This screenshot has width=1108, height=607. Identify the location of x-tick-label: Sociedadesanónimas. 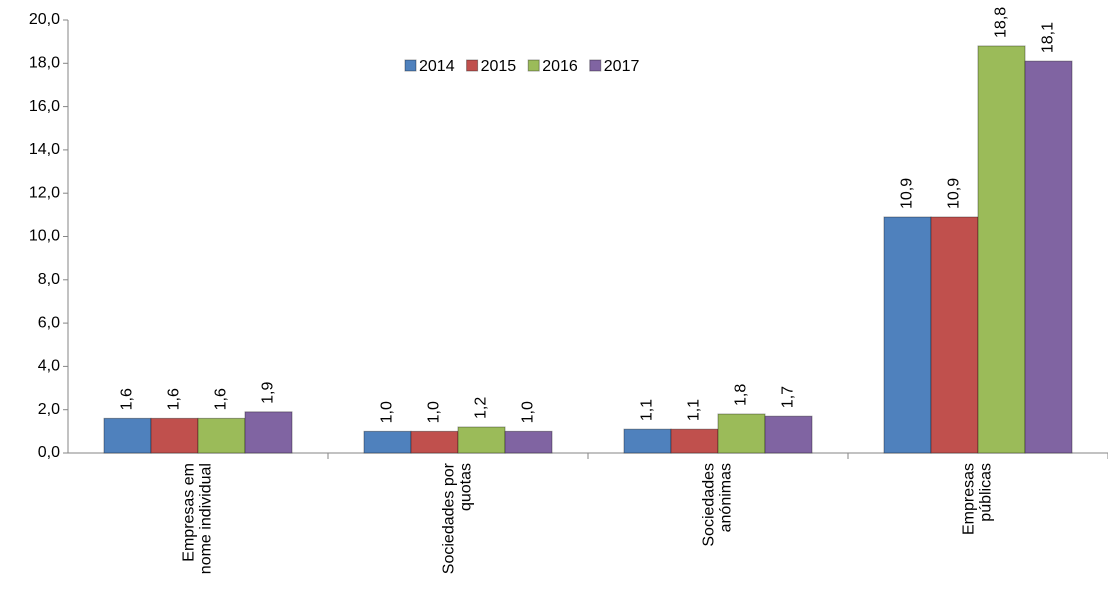
(718, 505).